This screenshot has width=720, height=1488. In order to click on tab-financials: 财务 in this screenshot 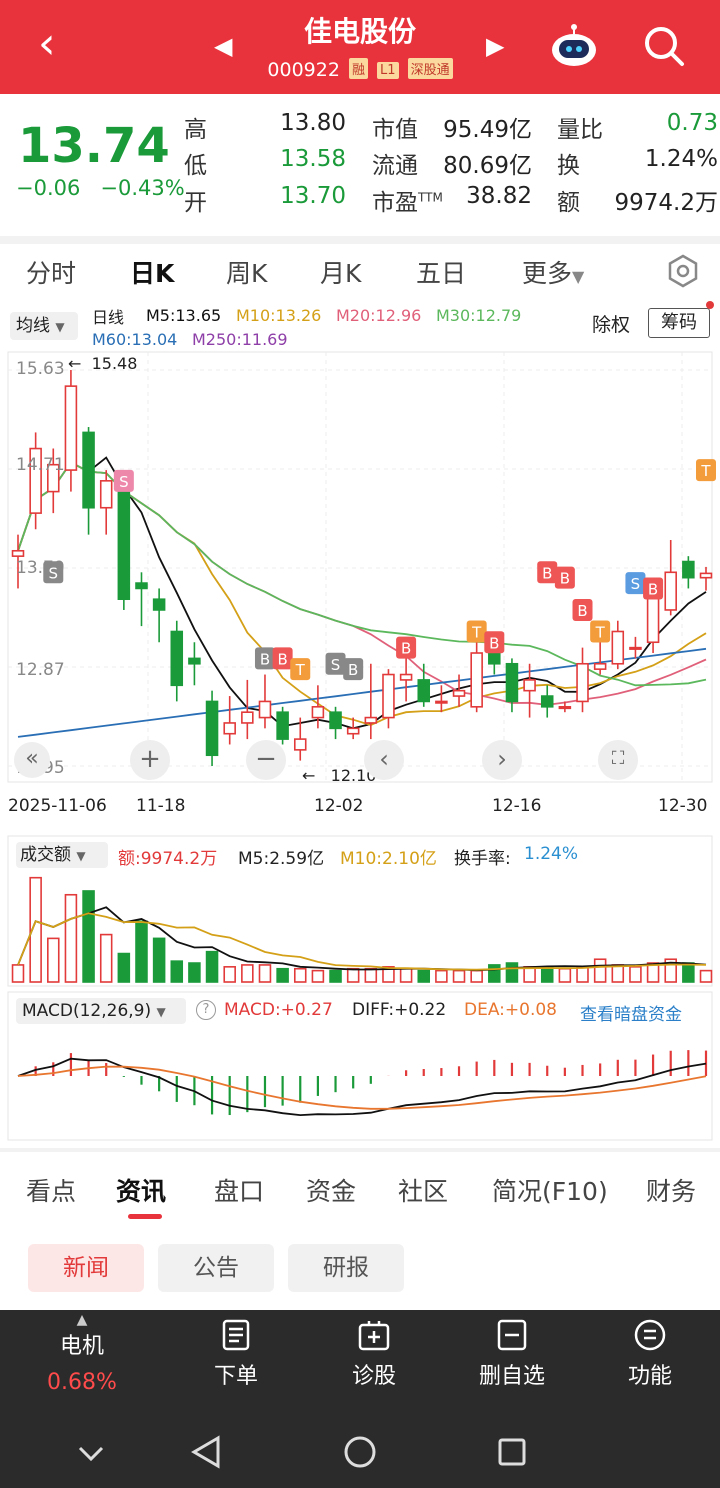, I will do `click(671, 1191)`.